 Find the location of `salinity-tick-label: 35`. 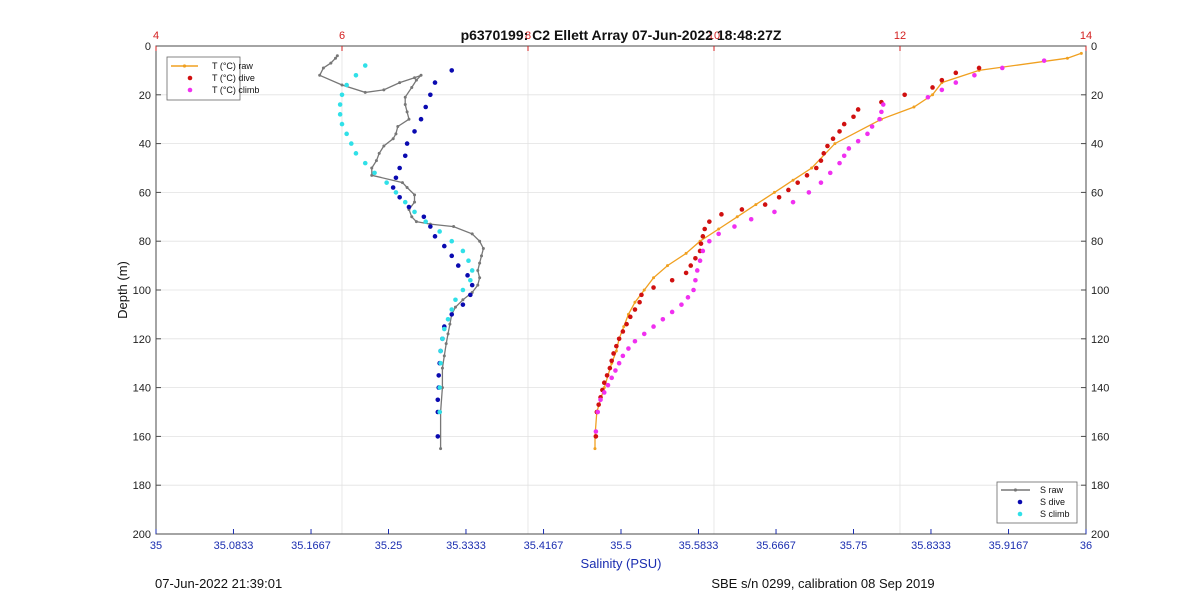

salinity-tick-label: 35 is located at coordinates (156, 546).